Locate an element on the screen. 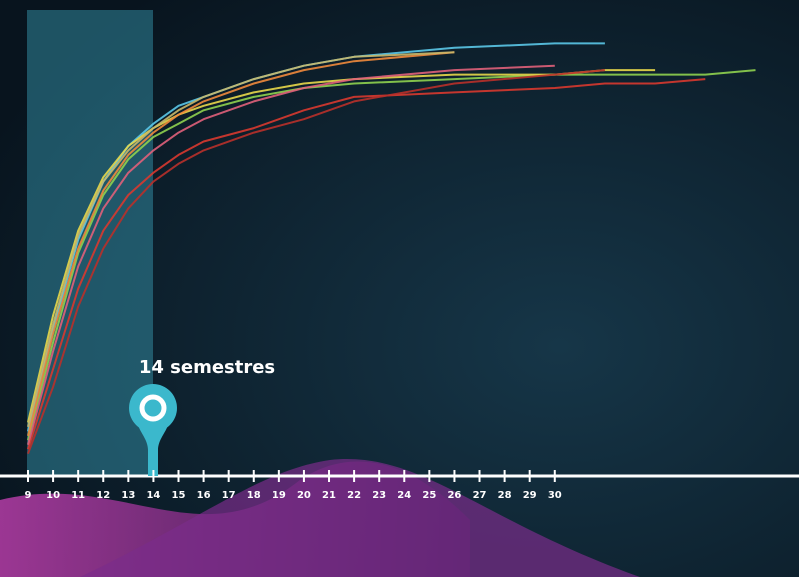 The height and width of the screenshot is (577, 799). x-tick-label: 11 is located at coordinates (78, 495).